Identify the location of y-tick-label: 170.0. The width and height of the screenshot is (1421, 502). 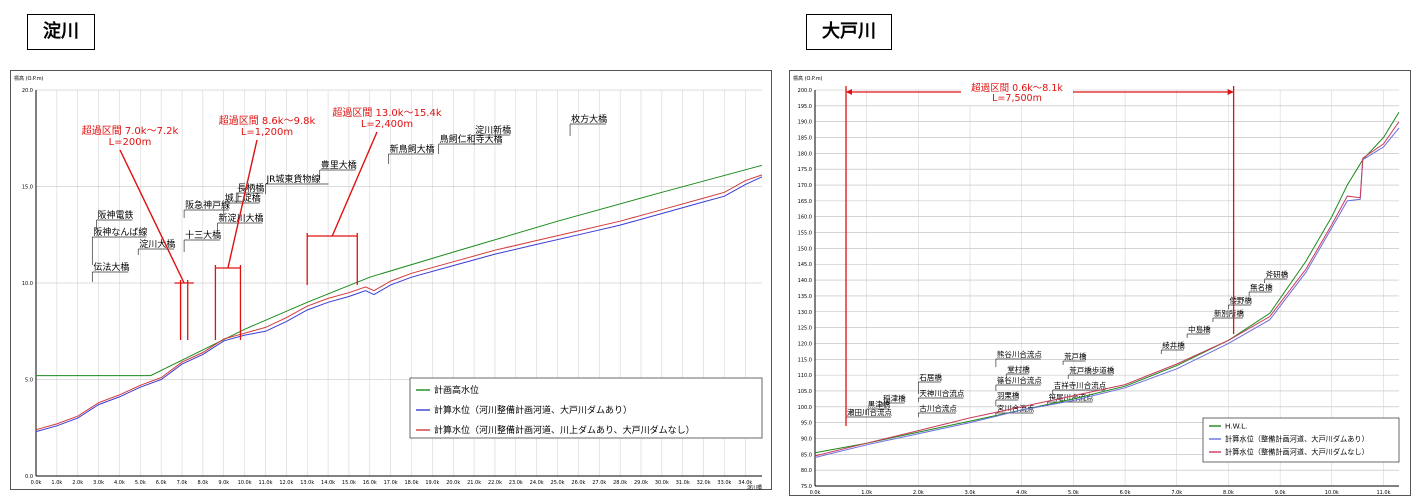
(805, 186).